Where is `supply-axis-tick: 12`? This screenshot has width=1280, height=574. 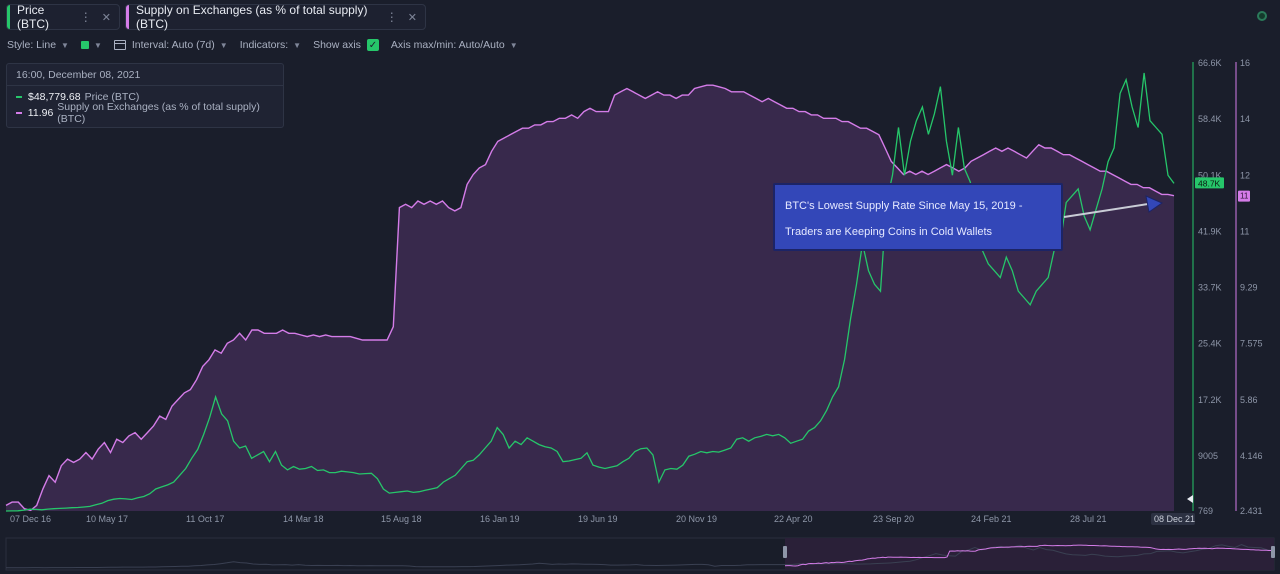
supply-axis-tick: 12 is located at coordinates (1245, 175).